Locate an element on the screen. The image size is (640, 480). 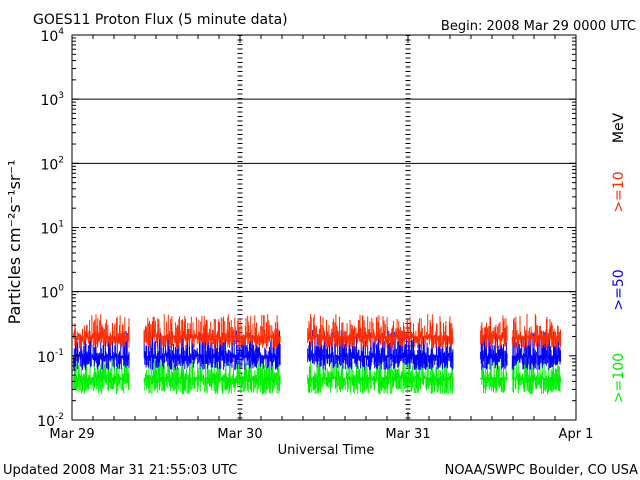
x-tick-label: Mar 29 is located at coordinates (71, 434).